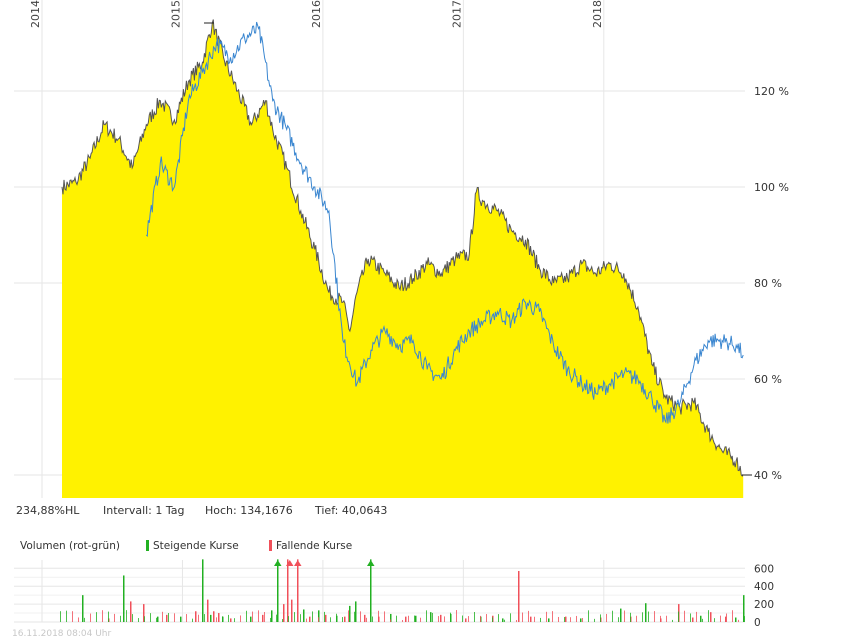 The width and height of the screenshot is (859, 642). What do you see at coordinates (48, 510) in the screenshot?
I see `range-label: 234,88%HL` at bounding box center [48, 510].